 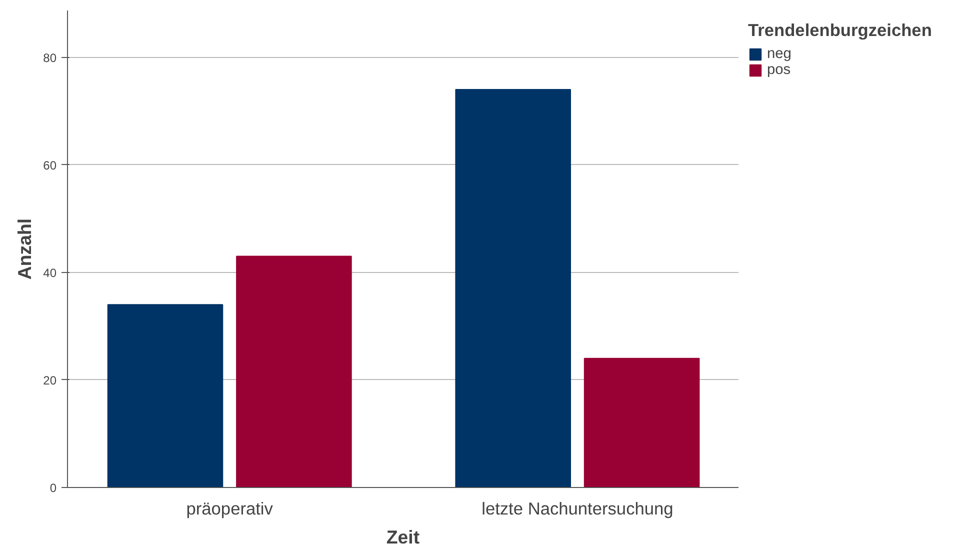 What do you see at coordinates (50, 380) in the screenshot?
I see `y-tick-label: 20` at bounding box center [50, 380].